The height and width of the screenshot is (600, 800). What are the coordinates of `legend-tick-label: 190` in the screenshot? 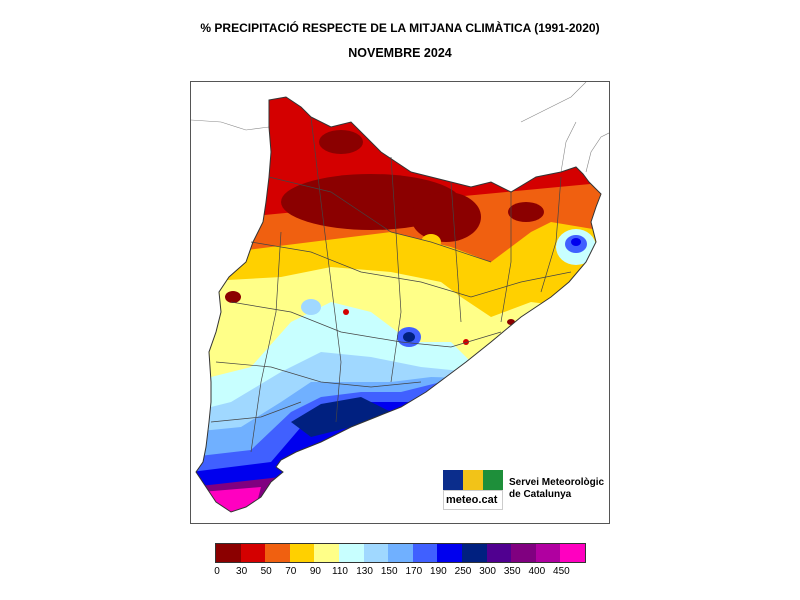 It's located at (438, 571).